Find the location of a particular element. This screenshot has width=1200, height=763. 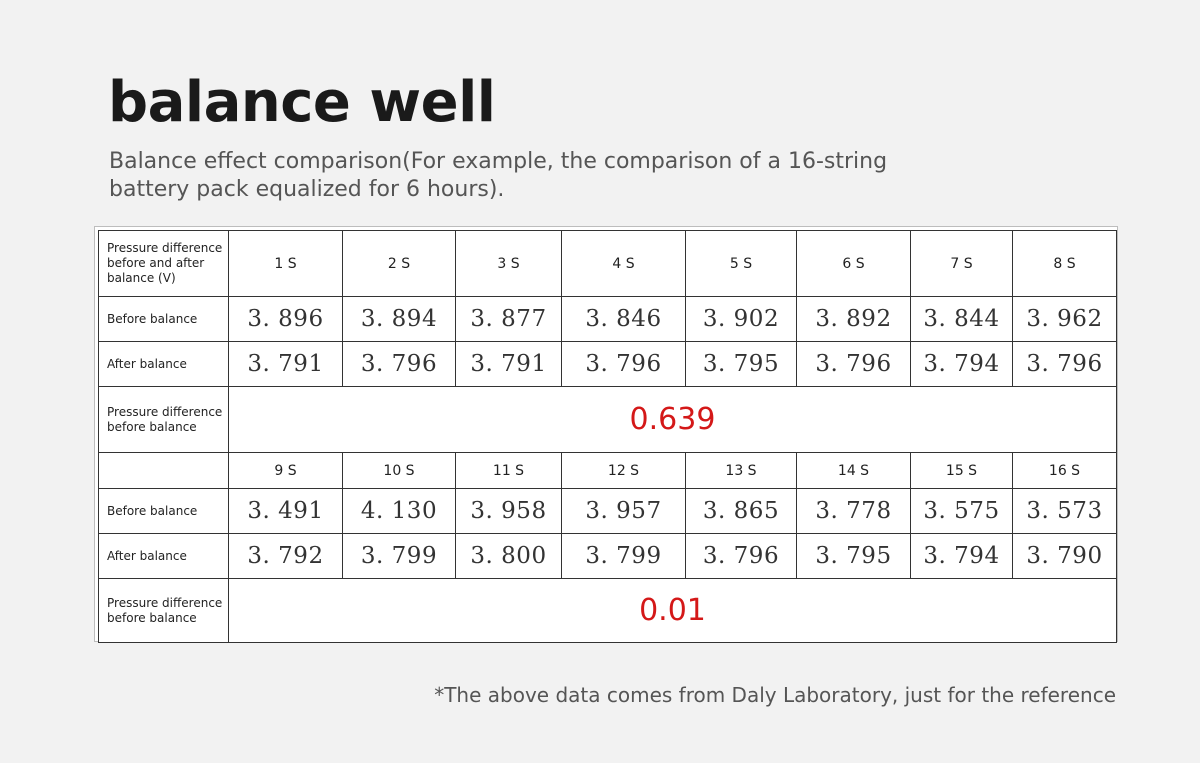

cell-header: 3 S is located at coordinates (508, 263).